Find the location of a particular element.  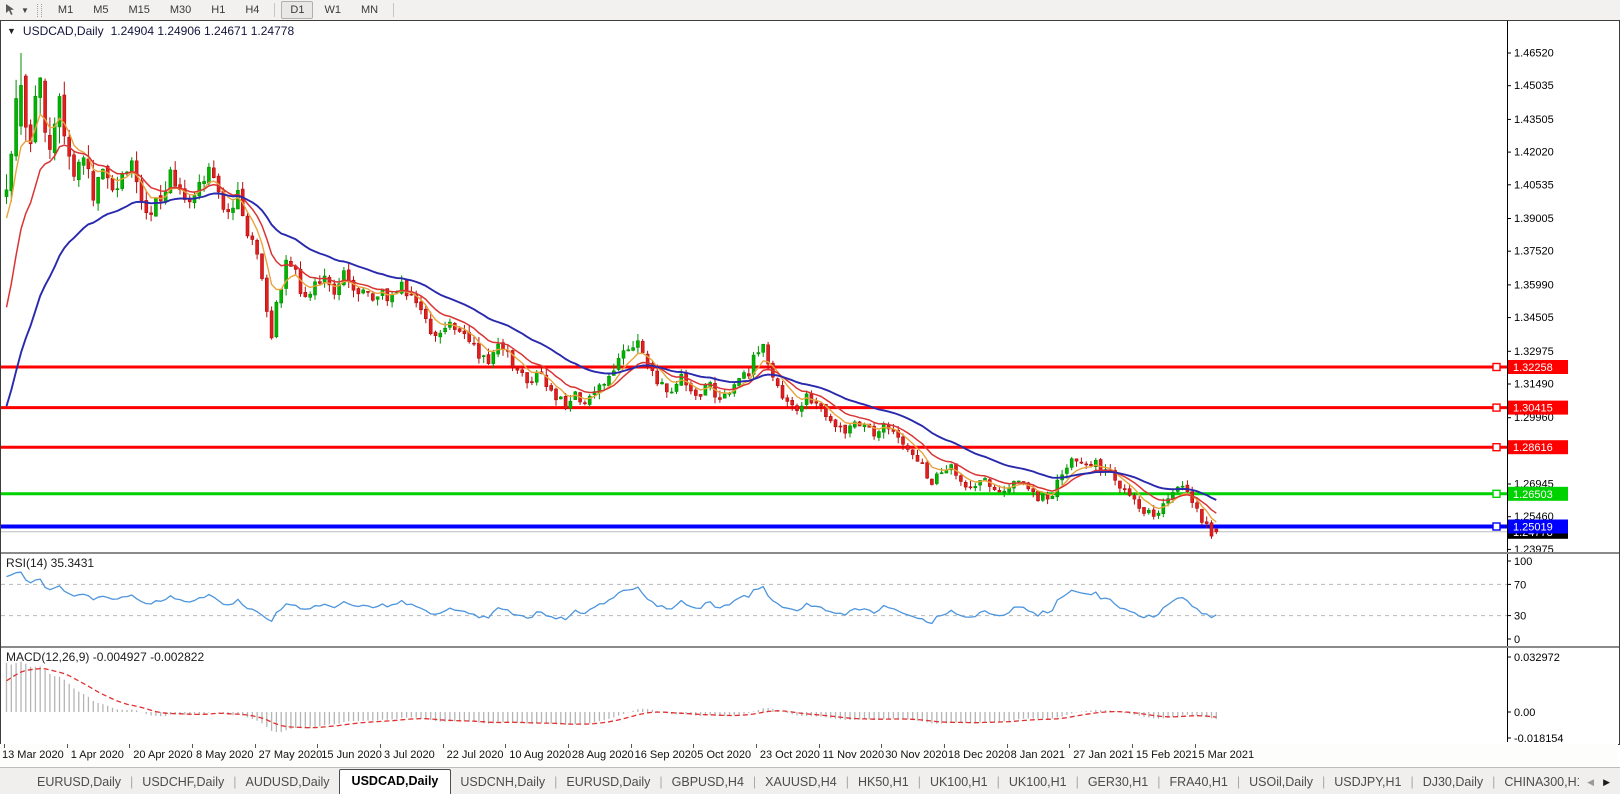

svg-text: 1.26503 is located at coordinates (1533, 495).